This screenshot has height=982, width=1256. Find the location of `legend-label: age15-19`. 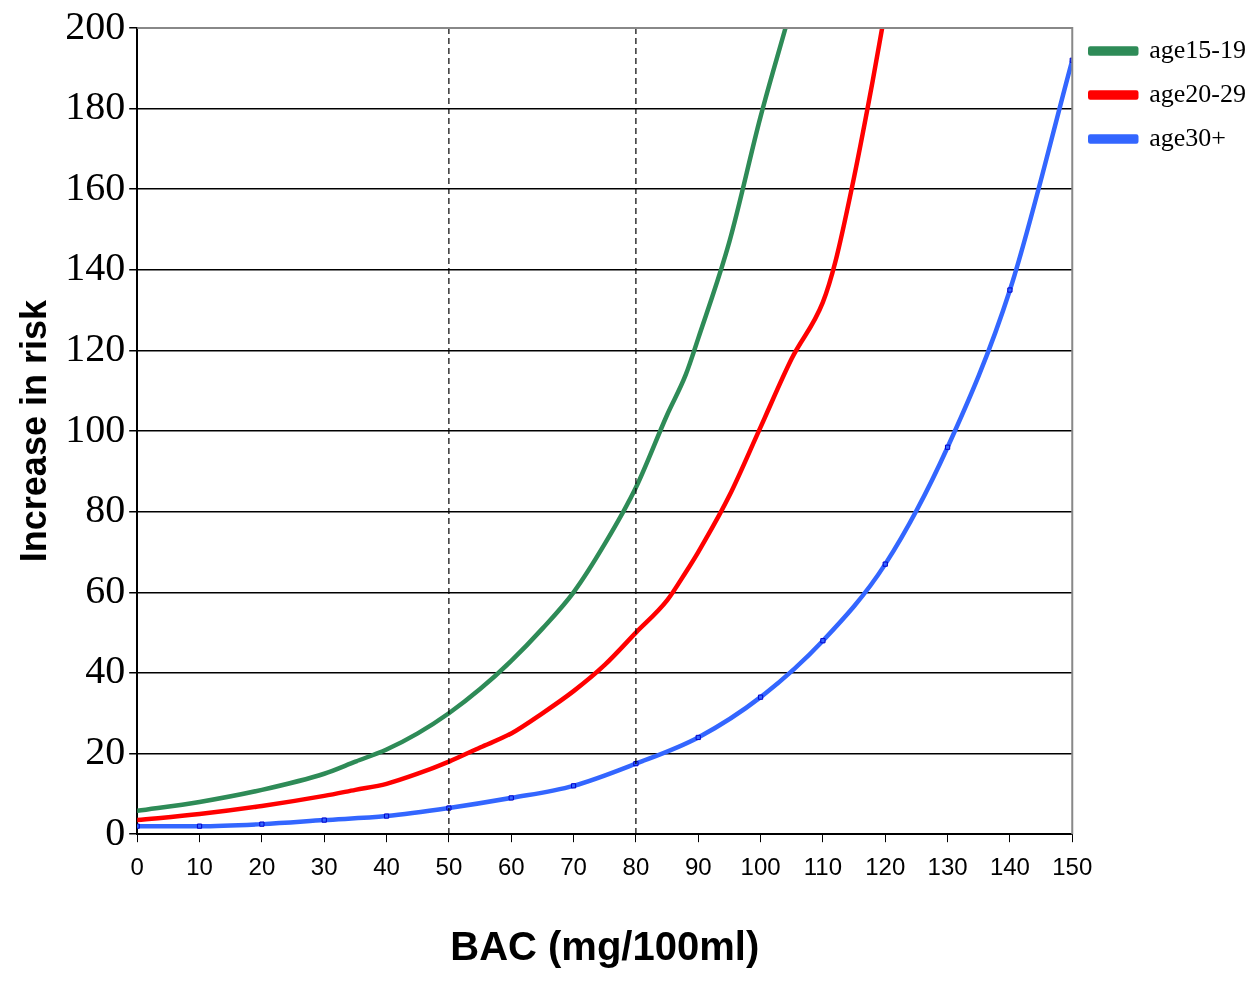

legend-label: age15-19 is located at coordinates (1198, 49).